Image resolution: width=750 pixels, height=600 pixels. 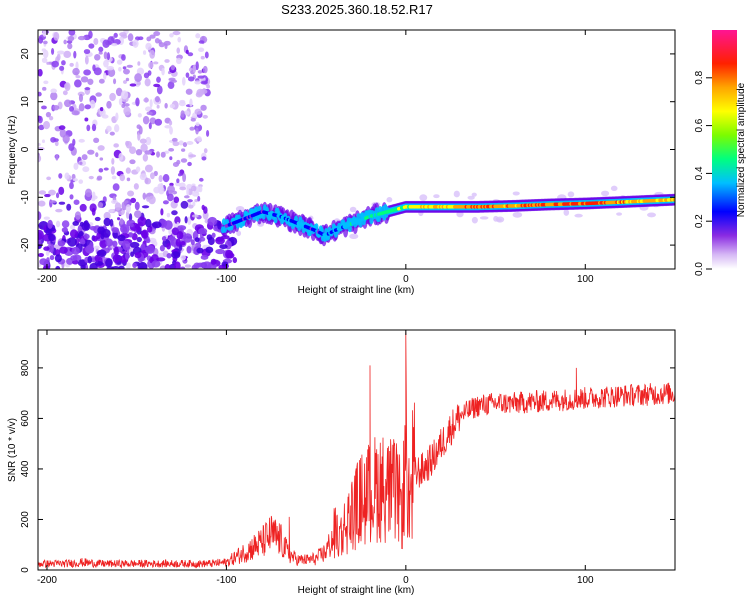 I want to click on y-tick-label: 600, so click(x=25, y=418).